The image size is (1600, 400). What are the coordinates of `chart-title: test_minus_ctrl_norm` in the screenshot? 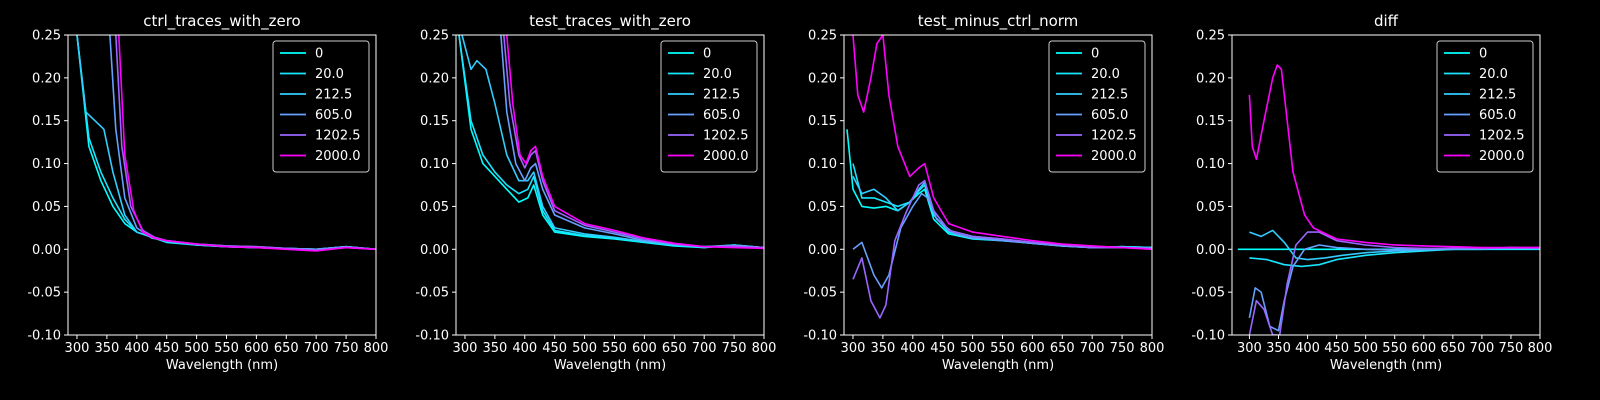 It's located at (998, 21).